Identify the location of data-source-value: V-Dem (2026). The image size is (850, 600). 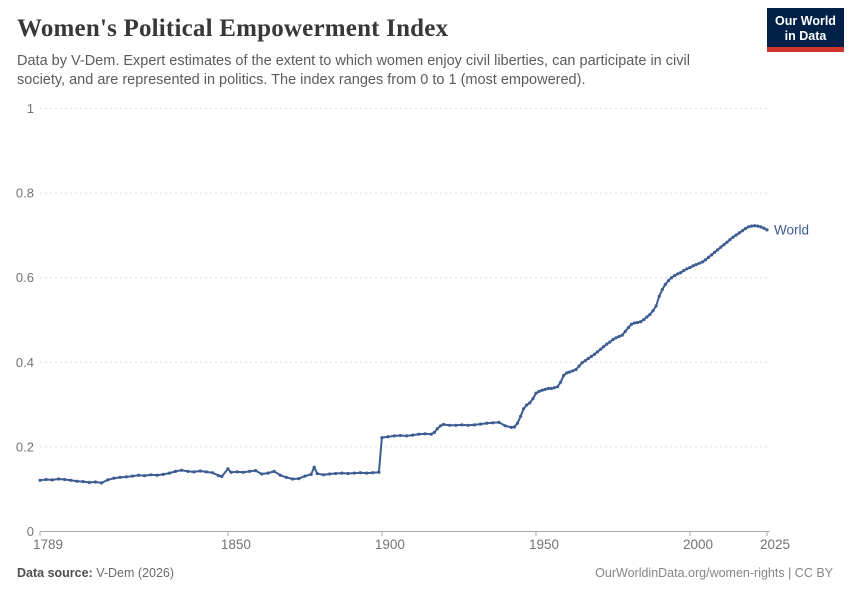
(133, 573).